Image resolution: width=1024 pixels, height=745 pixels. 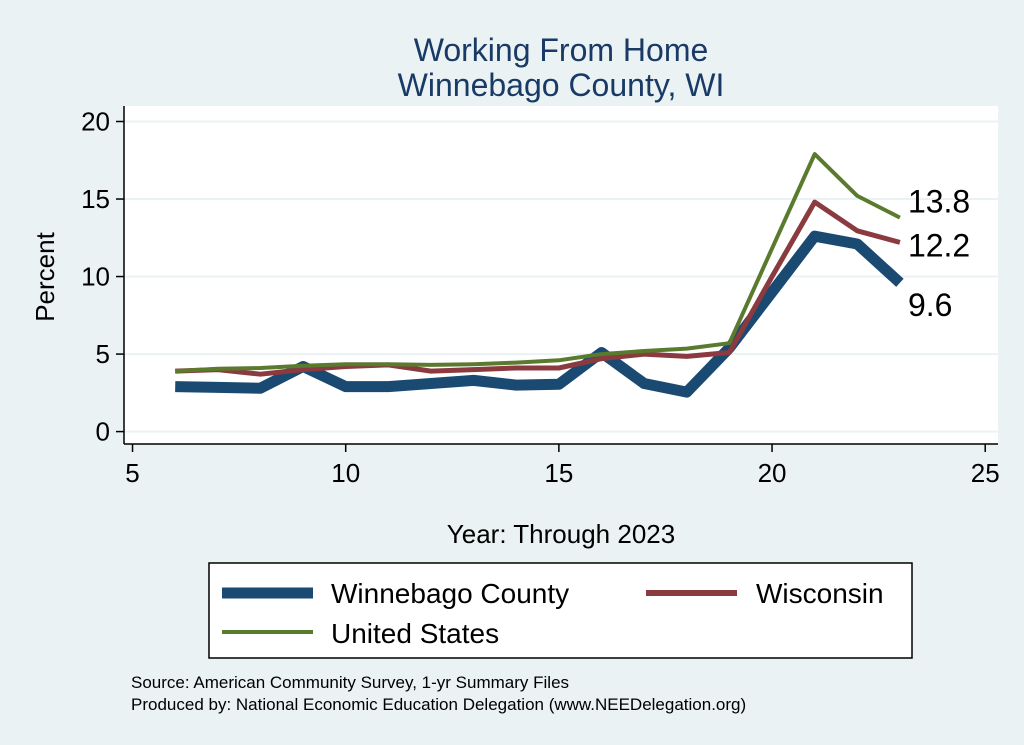 What do you see at coordinates (132, 473) in the screenshot?
I see `x-tick-label-5: 5` at bounding box center [132, 473].